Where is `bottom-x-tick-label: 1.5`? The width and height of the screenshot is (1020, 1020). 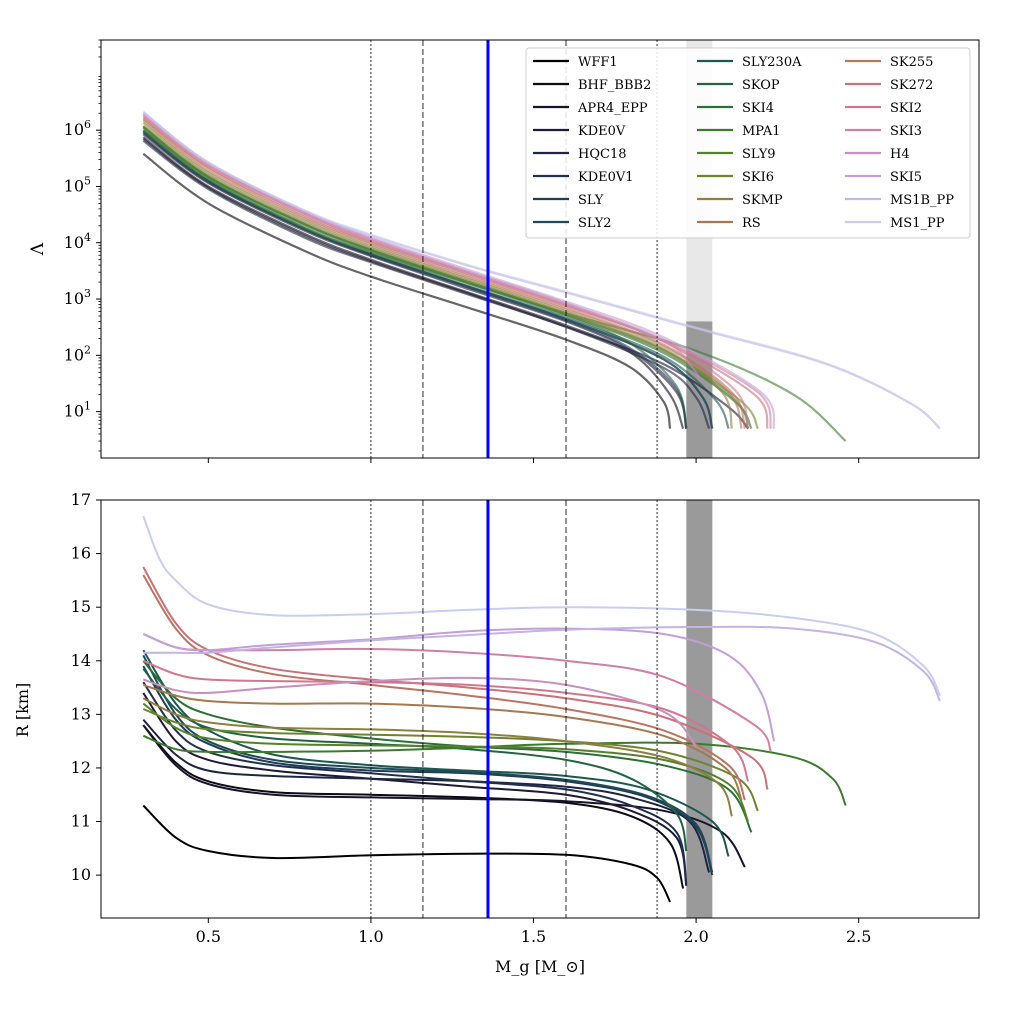 bottom-x-tick-label: 1.5 is located at coordinates (533, 936).